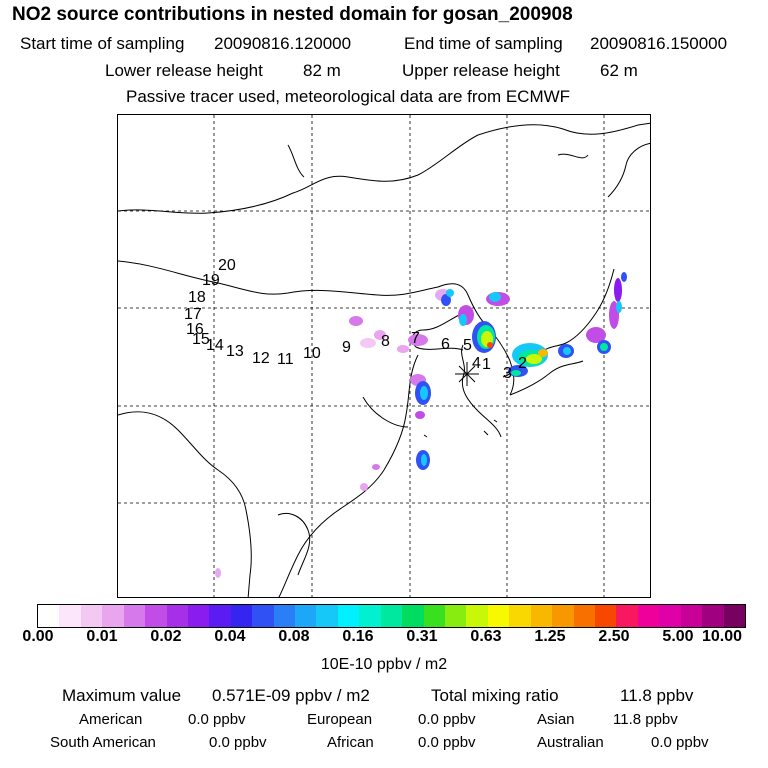  I want to click on lower-height-value: 82 m, so click(322, 70).